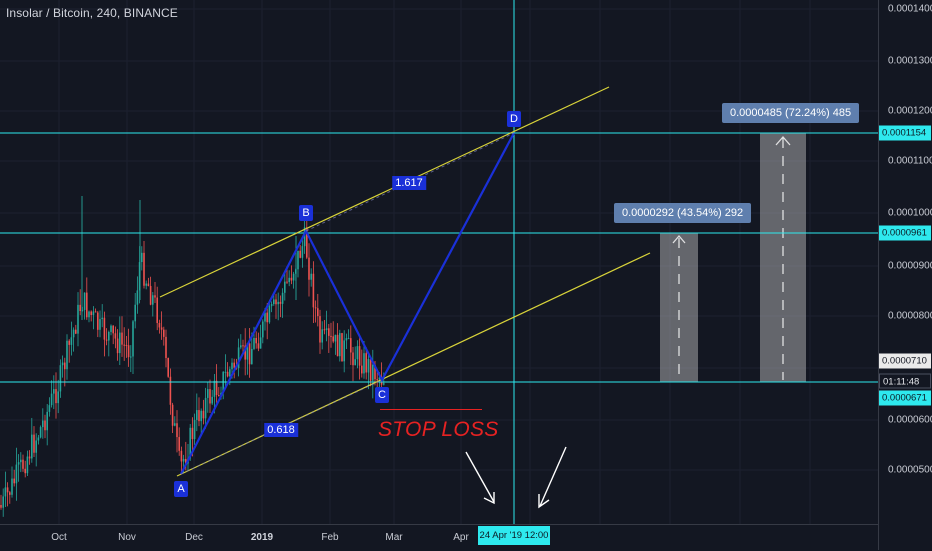 This screenshot has width=932, height=551. I want to click on target-1-callout: 0.0000292 (43.54%) 292, so click(683, 213).